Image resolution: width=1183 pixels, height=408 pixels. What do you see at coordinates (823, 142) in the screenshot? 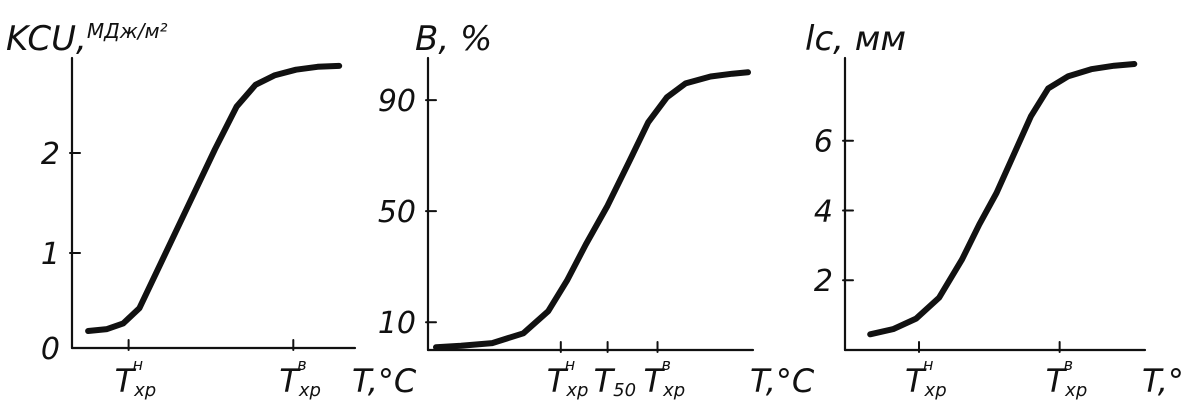
I see `y-tick-label: 6` at bounding box center [823, 142].